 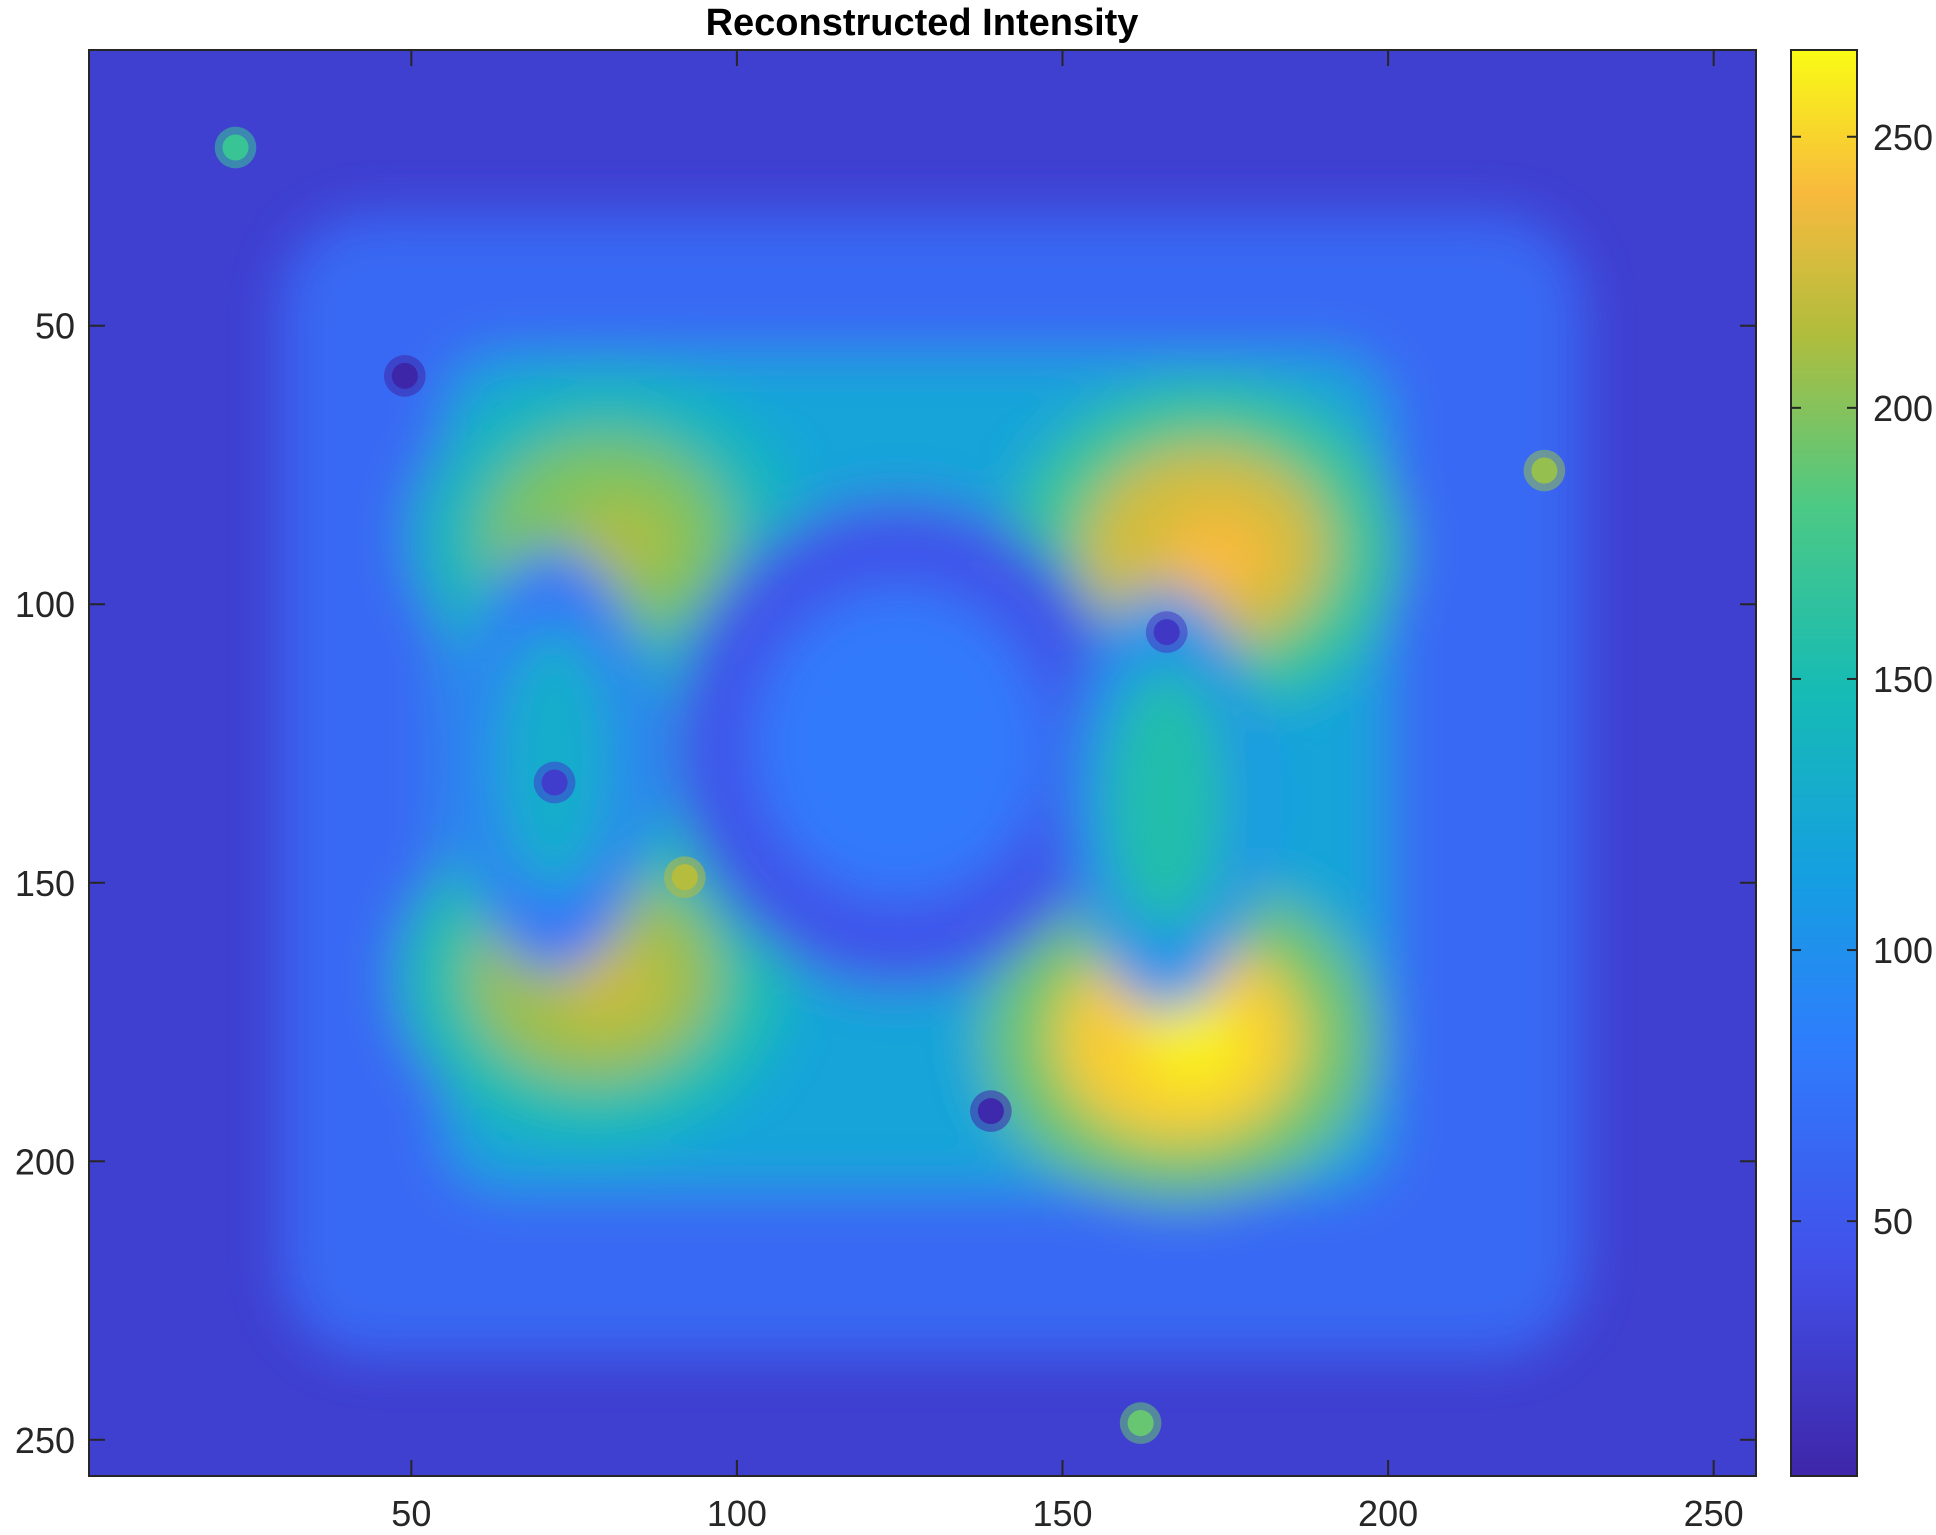 What do you see at coordinates (45, 1440) in the screenshot?
I see `y-tick-label-250: 250` at bounding box center [45, 1440].